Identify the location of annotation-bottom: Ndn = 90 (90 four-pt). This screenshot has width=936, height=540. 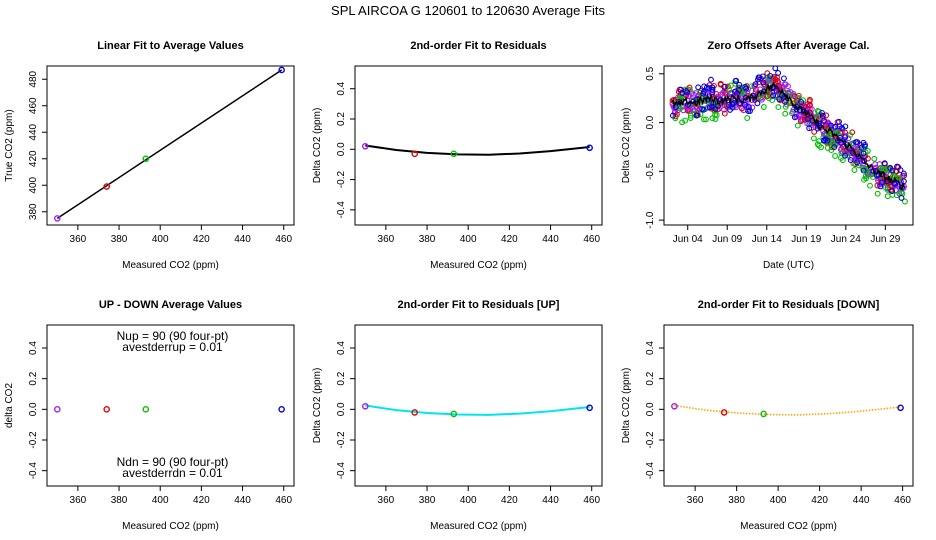
(173, 462).